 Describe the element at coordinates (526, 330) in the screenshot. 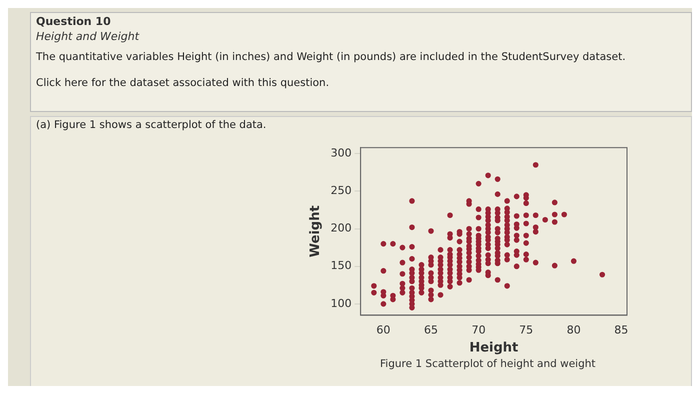

I see `x-tick-label: 75` at that location.